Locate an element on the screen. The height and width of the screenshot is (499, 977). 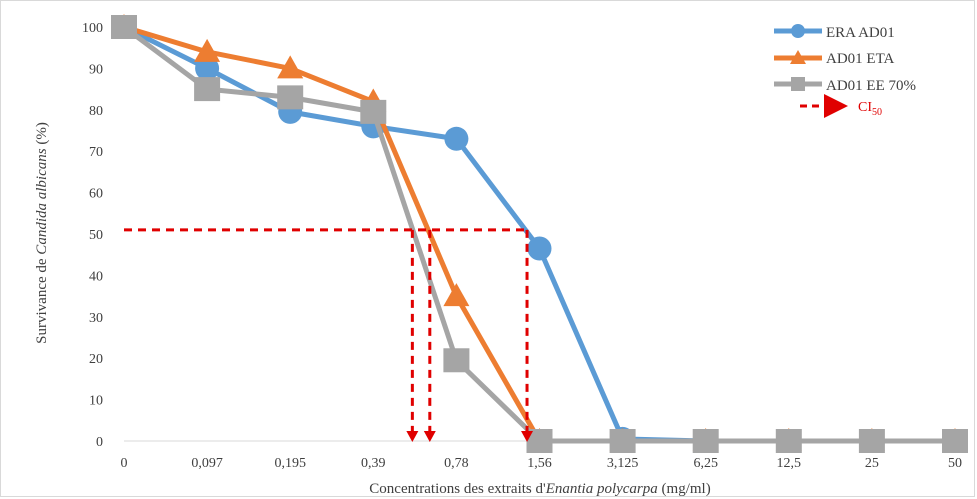
y-tick-label: 20 is located at coordinates (96, 359).